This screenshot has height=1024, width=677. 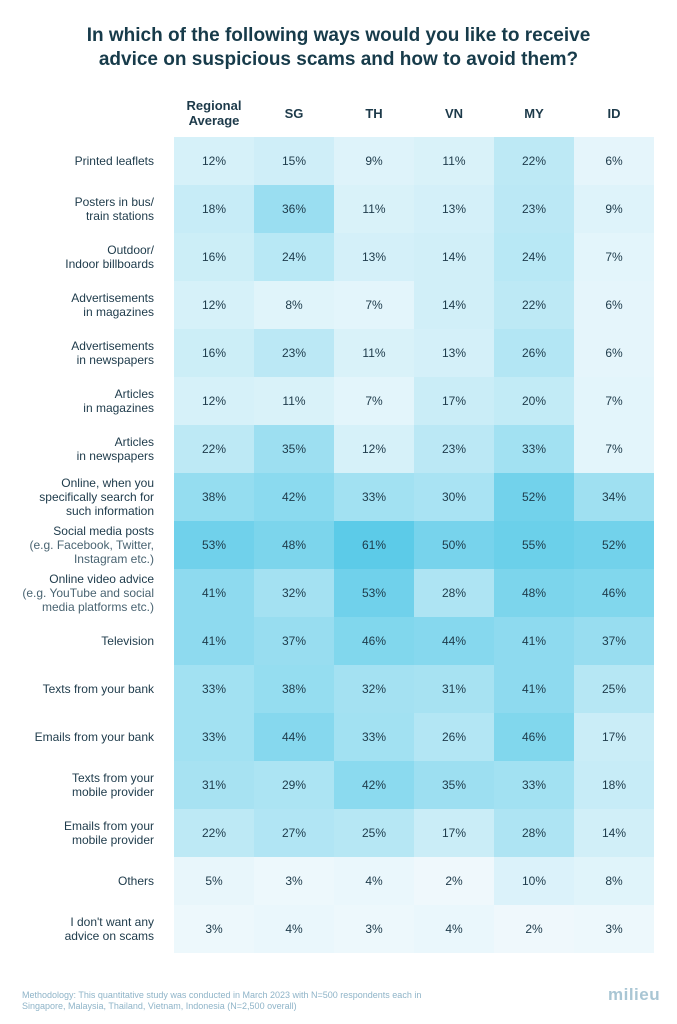 I want to click on row-label: Articles in newspapers, so click(x=80, y=449).